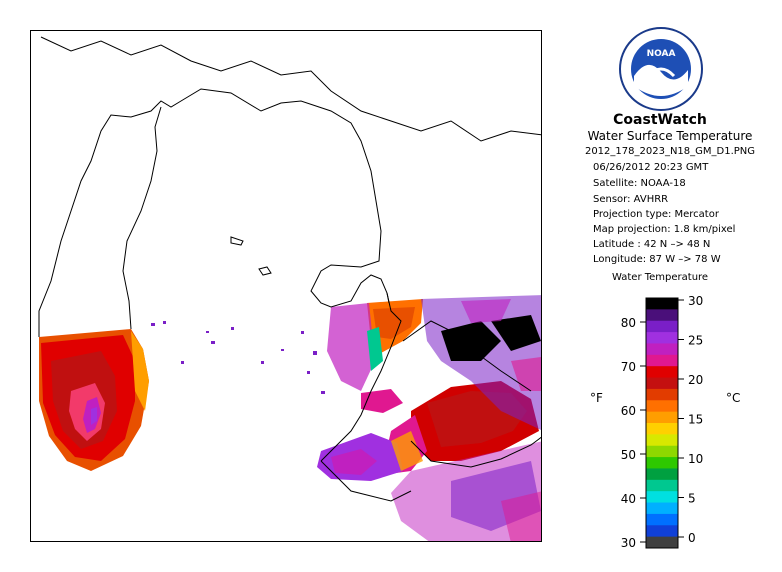 This screenshot has width=782, height=572. I want to click on noaa-logo-svg: NOAA, so click(661, 69).